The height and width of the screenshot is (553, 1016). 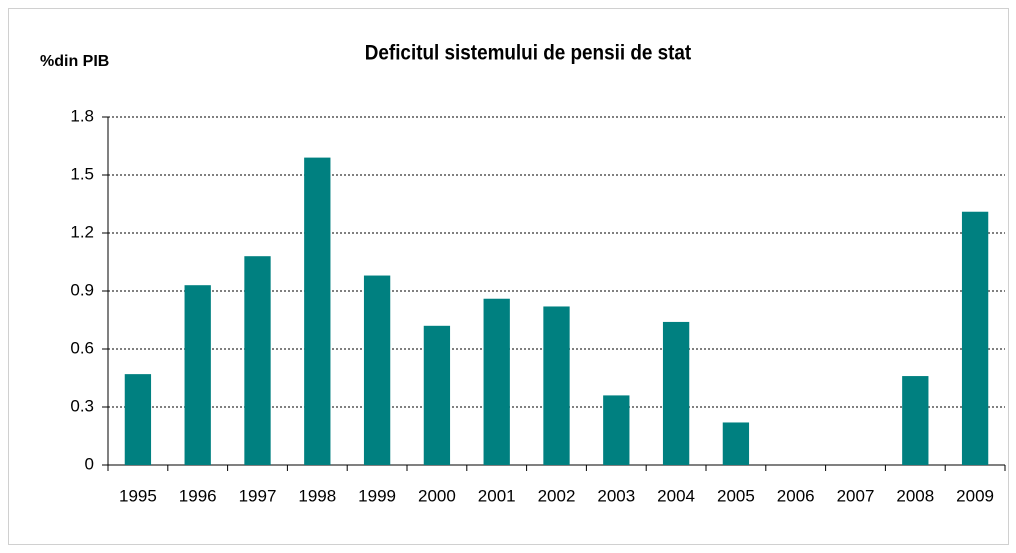 I want to click on x-tick-label: 2009, so click(x=975, y=495).